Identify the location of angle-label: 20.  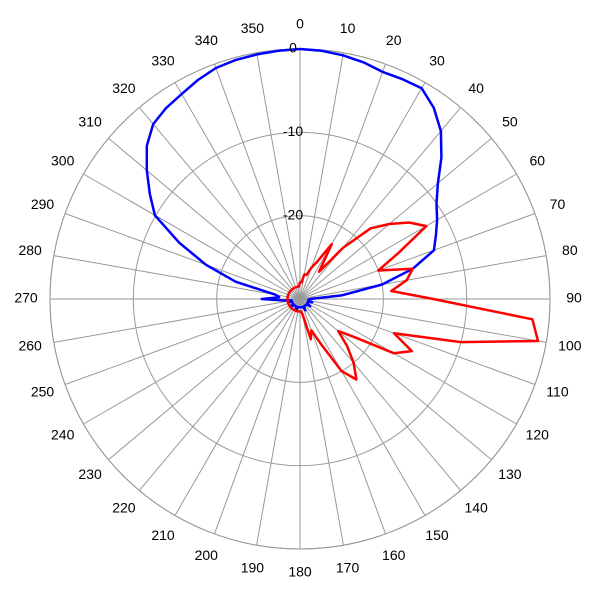
(394, 40).